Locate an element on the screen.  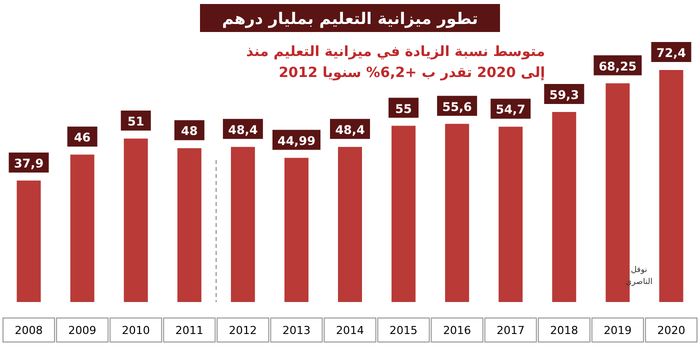
data-label: 55 is located at coordinates (403, 109).